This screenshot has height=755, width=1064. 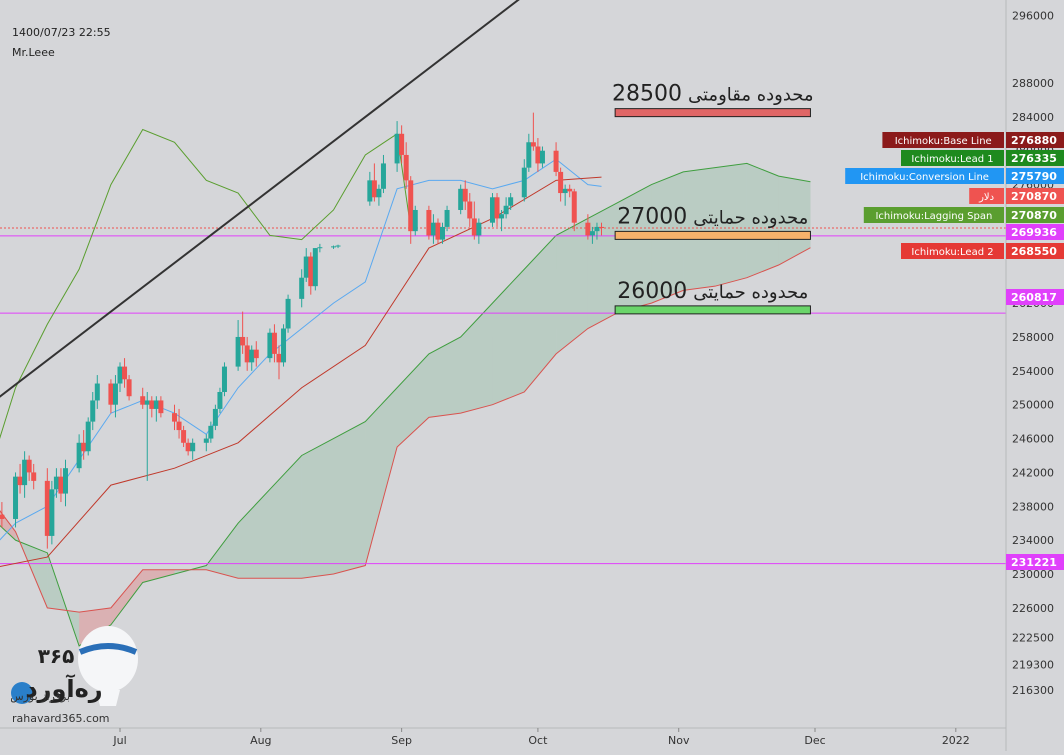 I want to click on watermark-url: rahavard365.com, so click(x=61, y=718).